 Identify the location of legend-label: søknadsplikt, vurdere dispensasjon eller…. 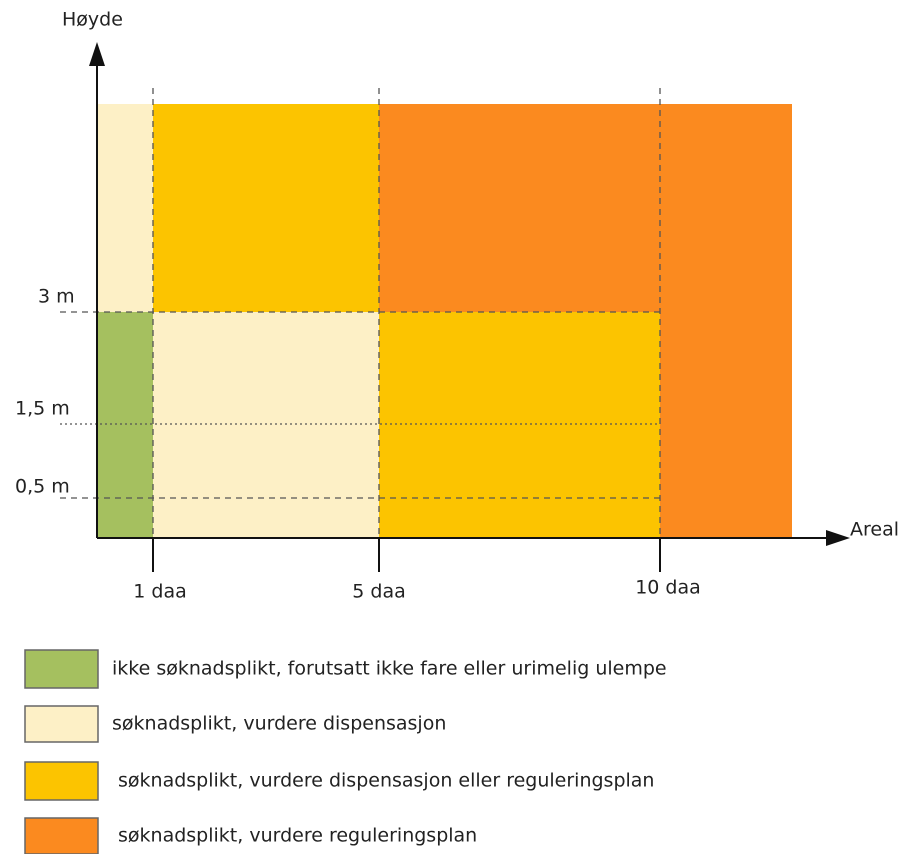
(386, 781).